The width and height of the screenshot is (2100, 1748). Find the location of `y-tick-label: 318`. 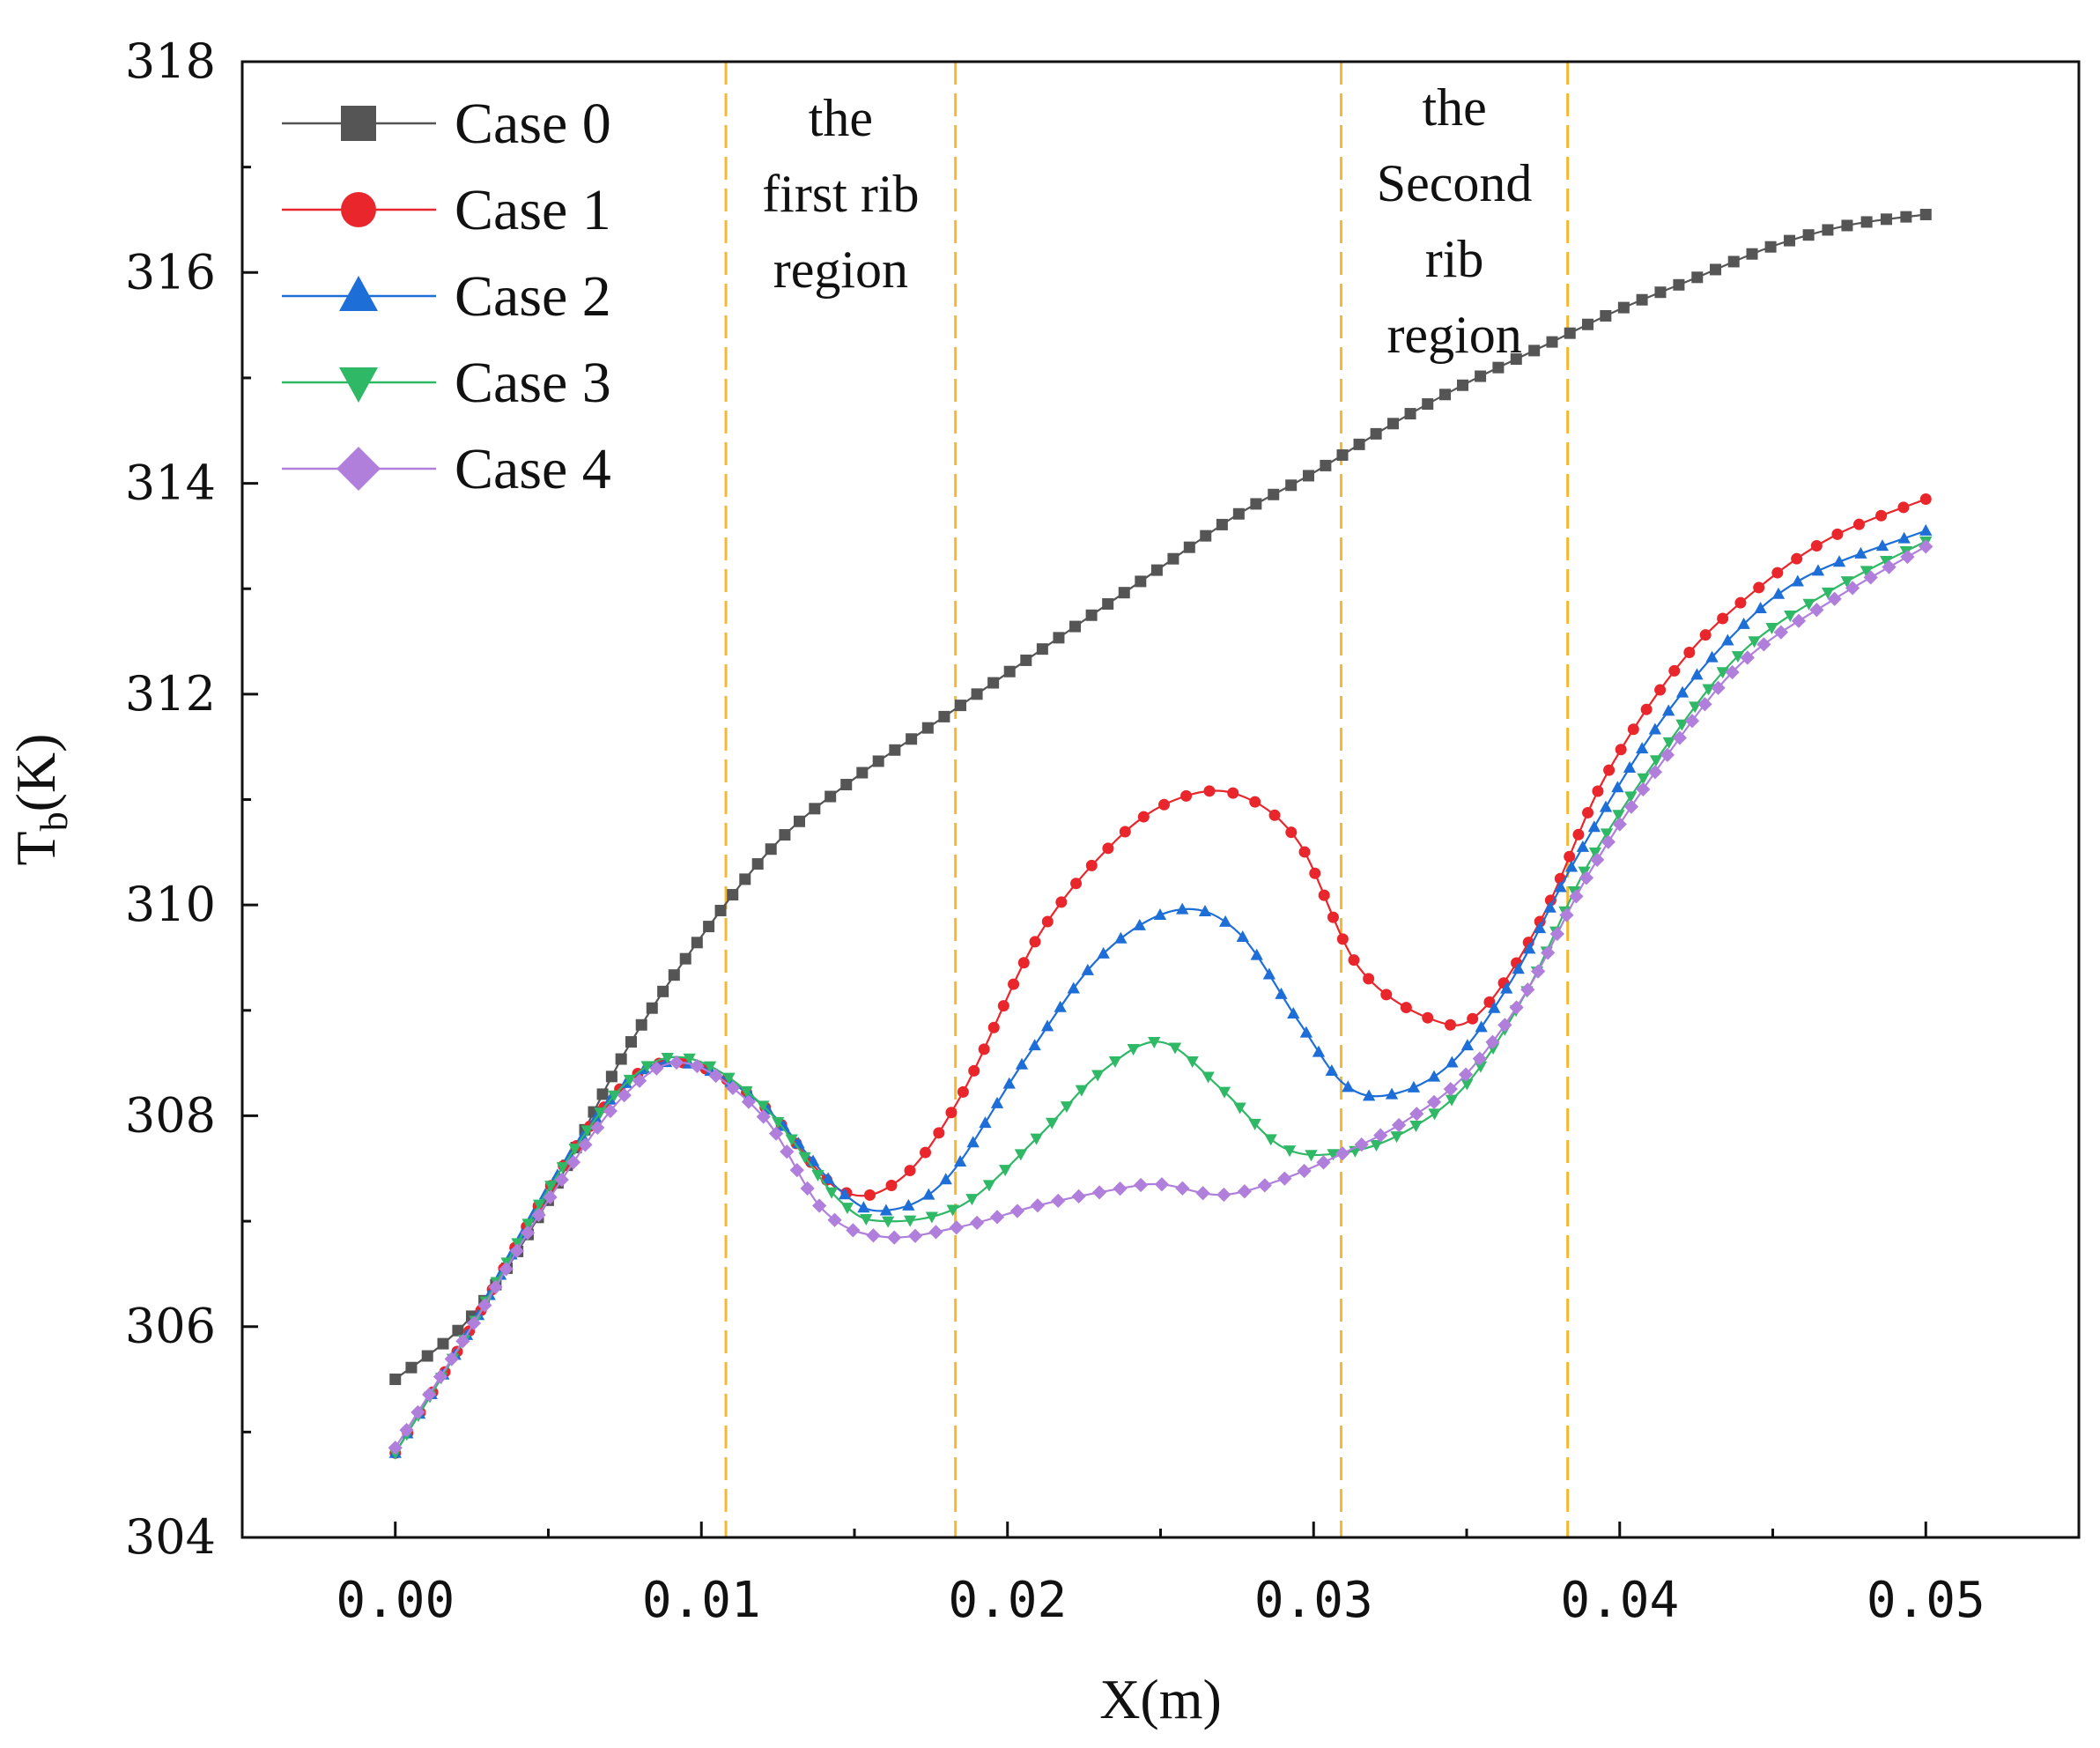

y-tick-label: 318 is located at coordinates (170, 61).